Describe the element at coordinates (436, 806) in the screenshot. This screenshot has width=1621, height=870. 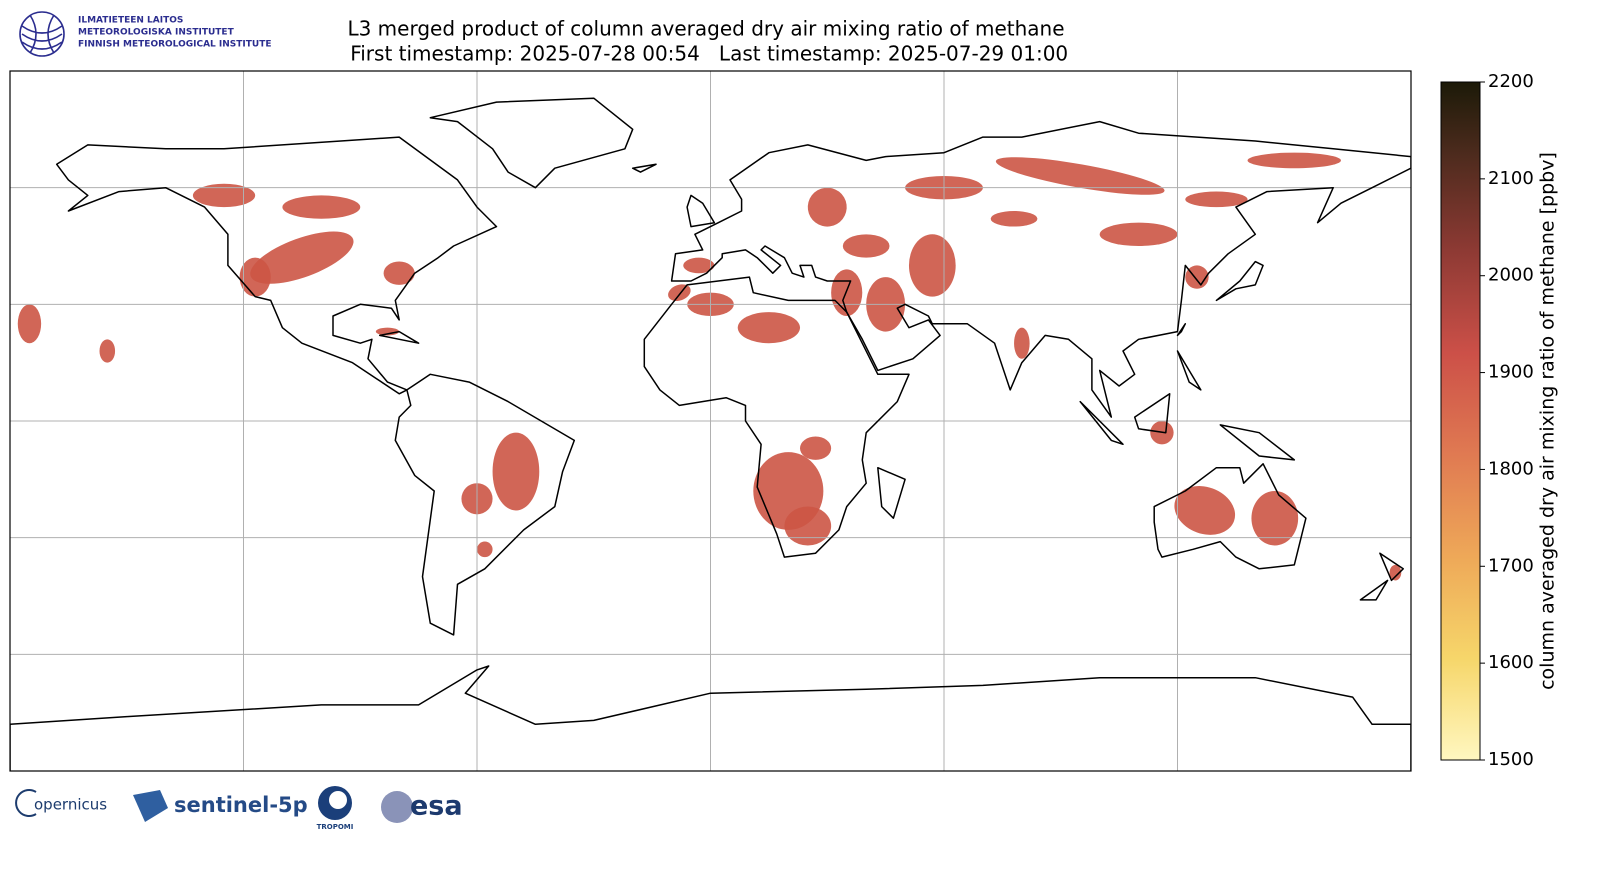
I see `logo-text: esa` at that location.